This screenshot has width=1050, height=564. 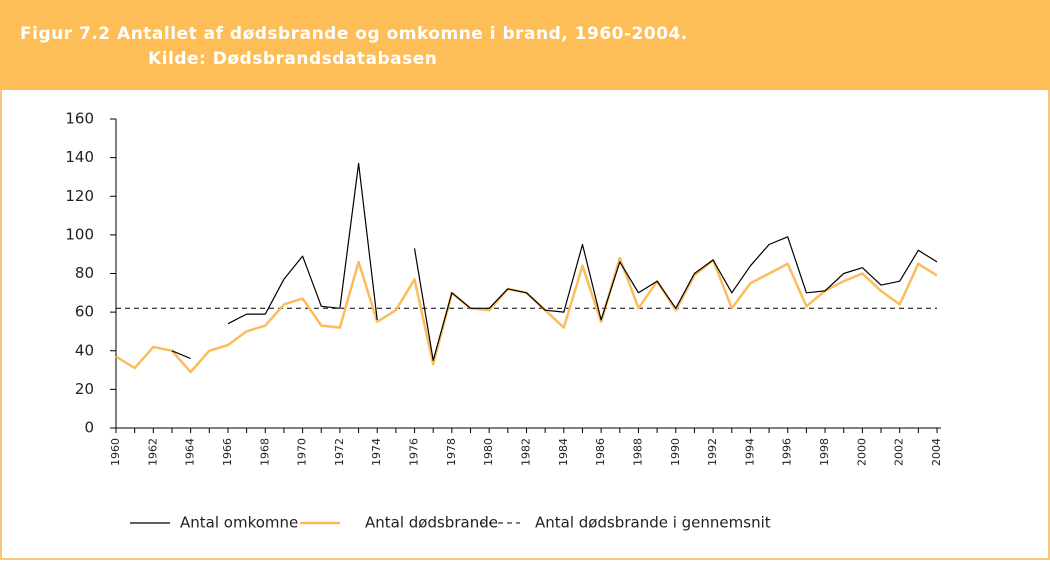 What do you see at coordinates (239, 523) in the screenshot?
I see `legend-label: Antal omkomne` at bounding box center [239, 523].